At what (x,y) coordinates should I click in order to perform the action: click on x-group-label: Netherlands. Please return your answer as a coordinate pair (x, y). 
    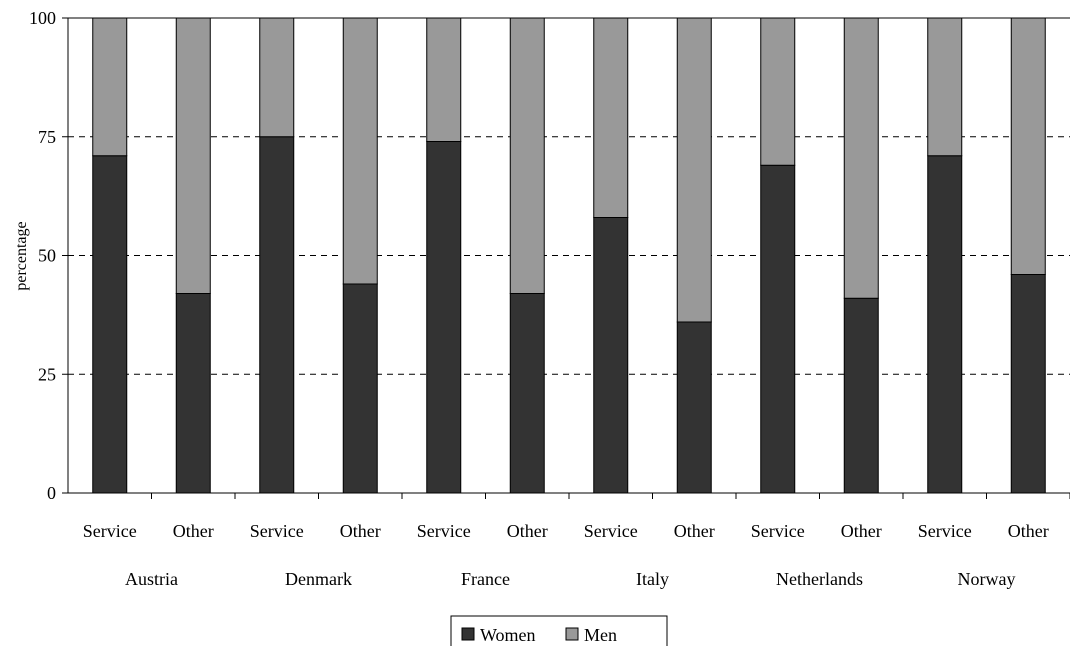
    Looking at the image, I should click on (819, 579).